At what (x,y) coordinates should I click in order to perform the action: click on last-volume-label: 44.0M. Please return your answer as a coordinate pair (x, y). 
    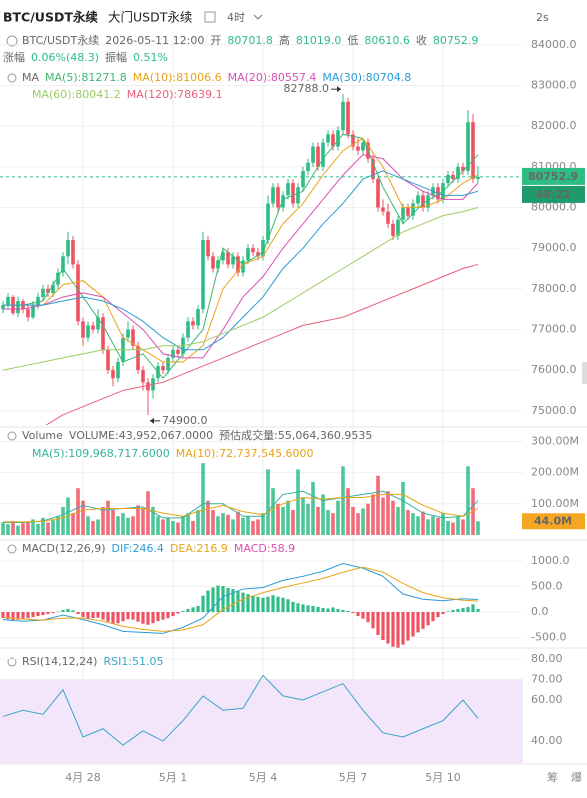
    Looking at the image, I should click on (553, 520).